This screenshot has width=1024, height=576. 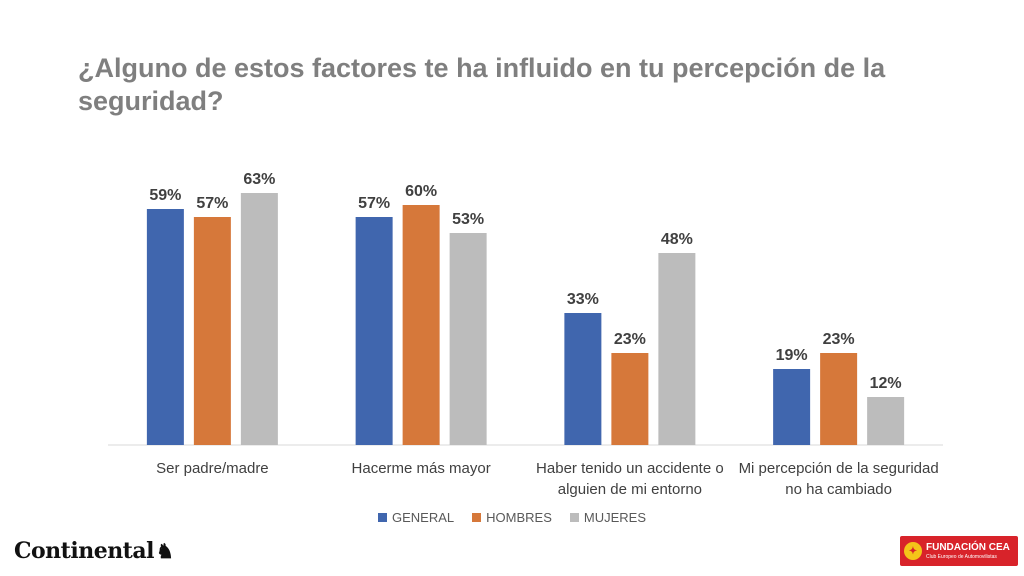 What do you see at coordinates (519, 517) in the screenshot?
I see `legend-label: HOMBRES` at bounding box center [519, 517].